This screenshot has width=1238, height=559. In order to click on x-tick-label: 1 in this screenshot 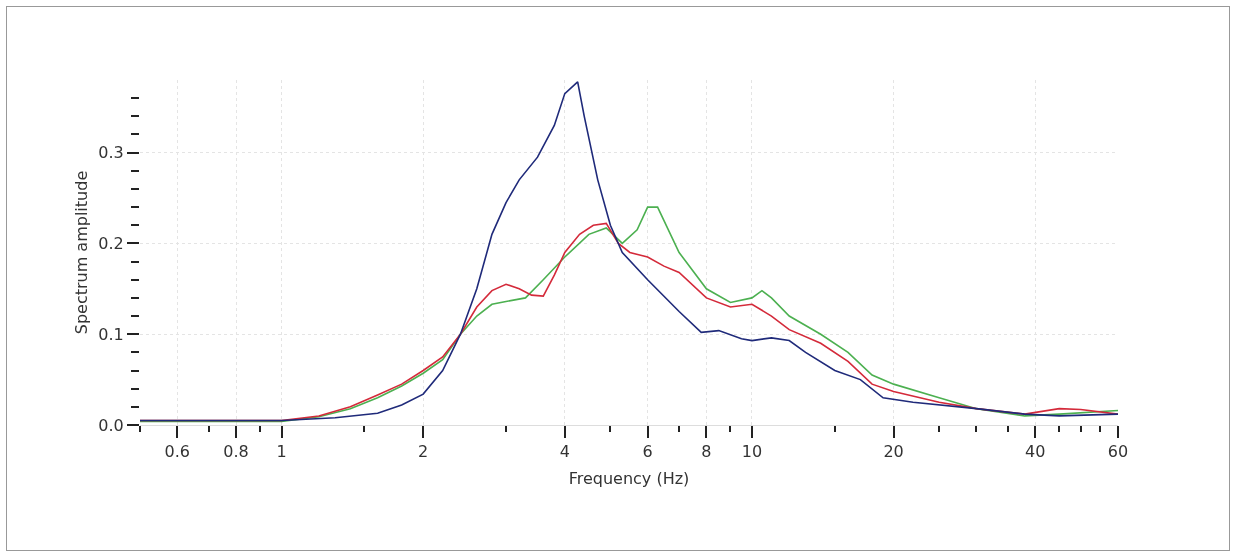, I will do `click(281, 452)`.